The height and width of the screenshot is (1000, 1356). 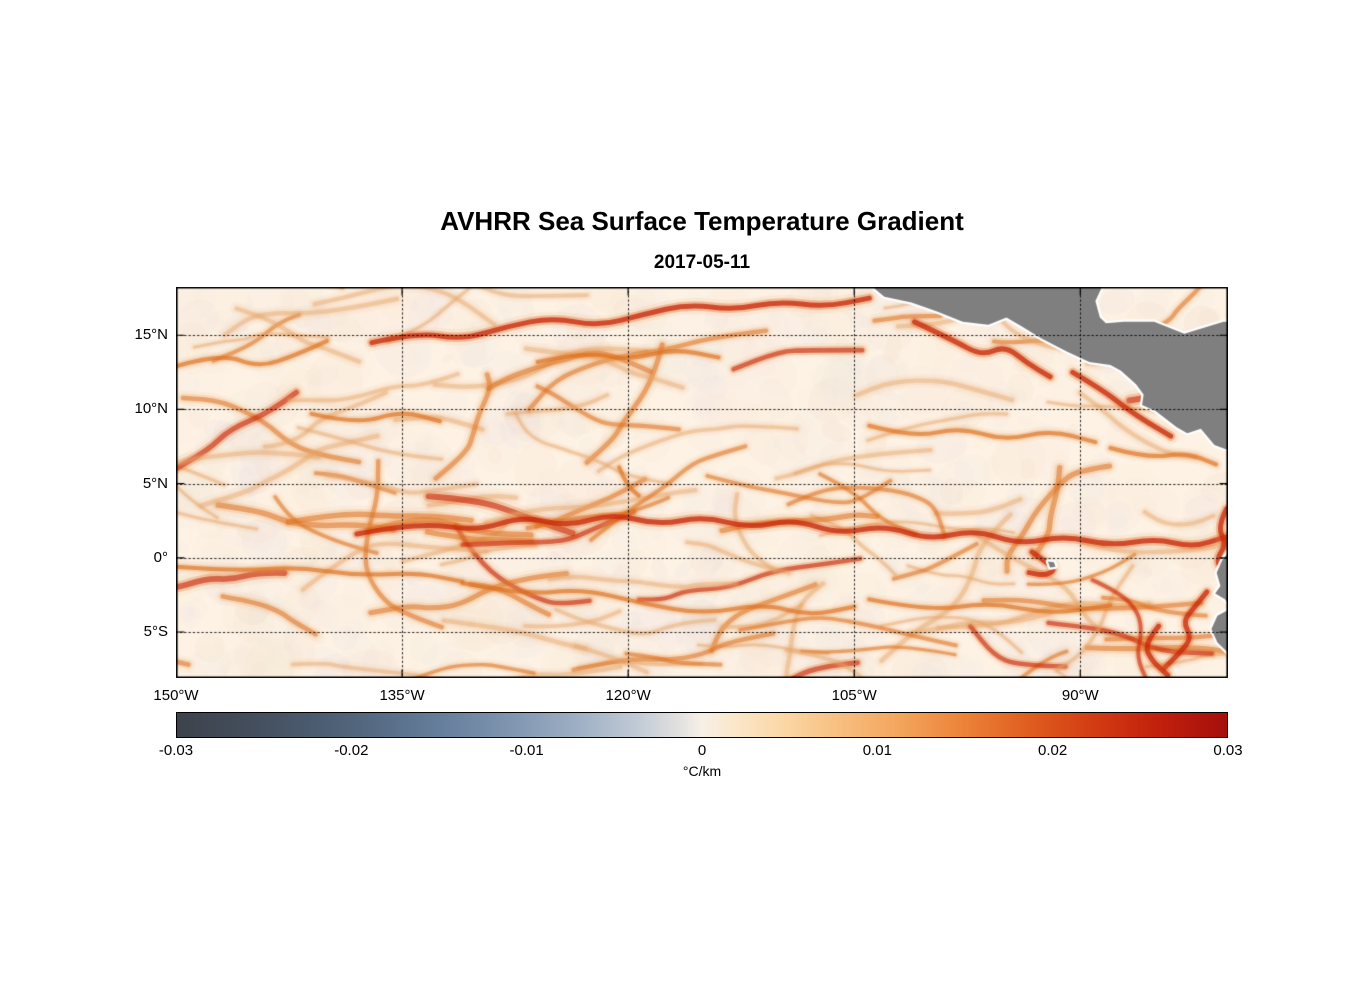 I want to click on colorbar-tick-label: 0.01, so click(x=877, y=750).